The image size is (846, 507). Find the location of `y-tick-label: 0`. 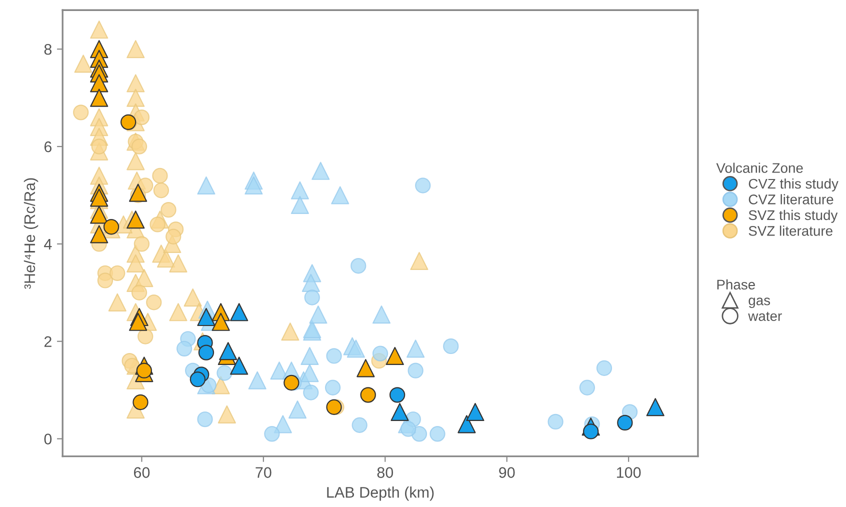

y-tick-label: 0 is located at coordinates (48, 439).